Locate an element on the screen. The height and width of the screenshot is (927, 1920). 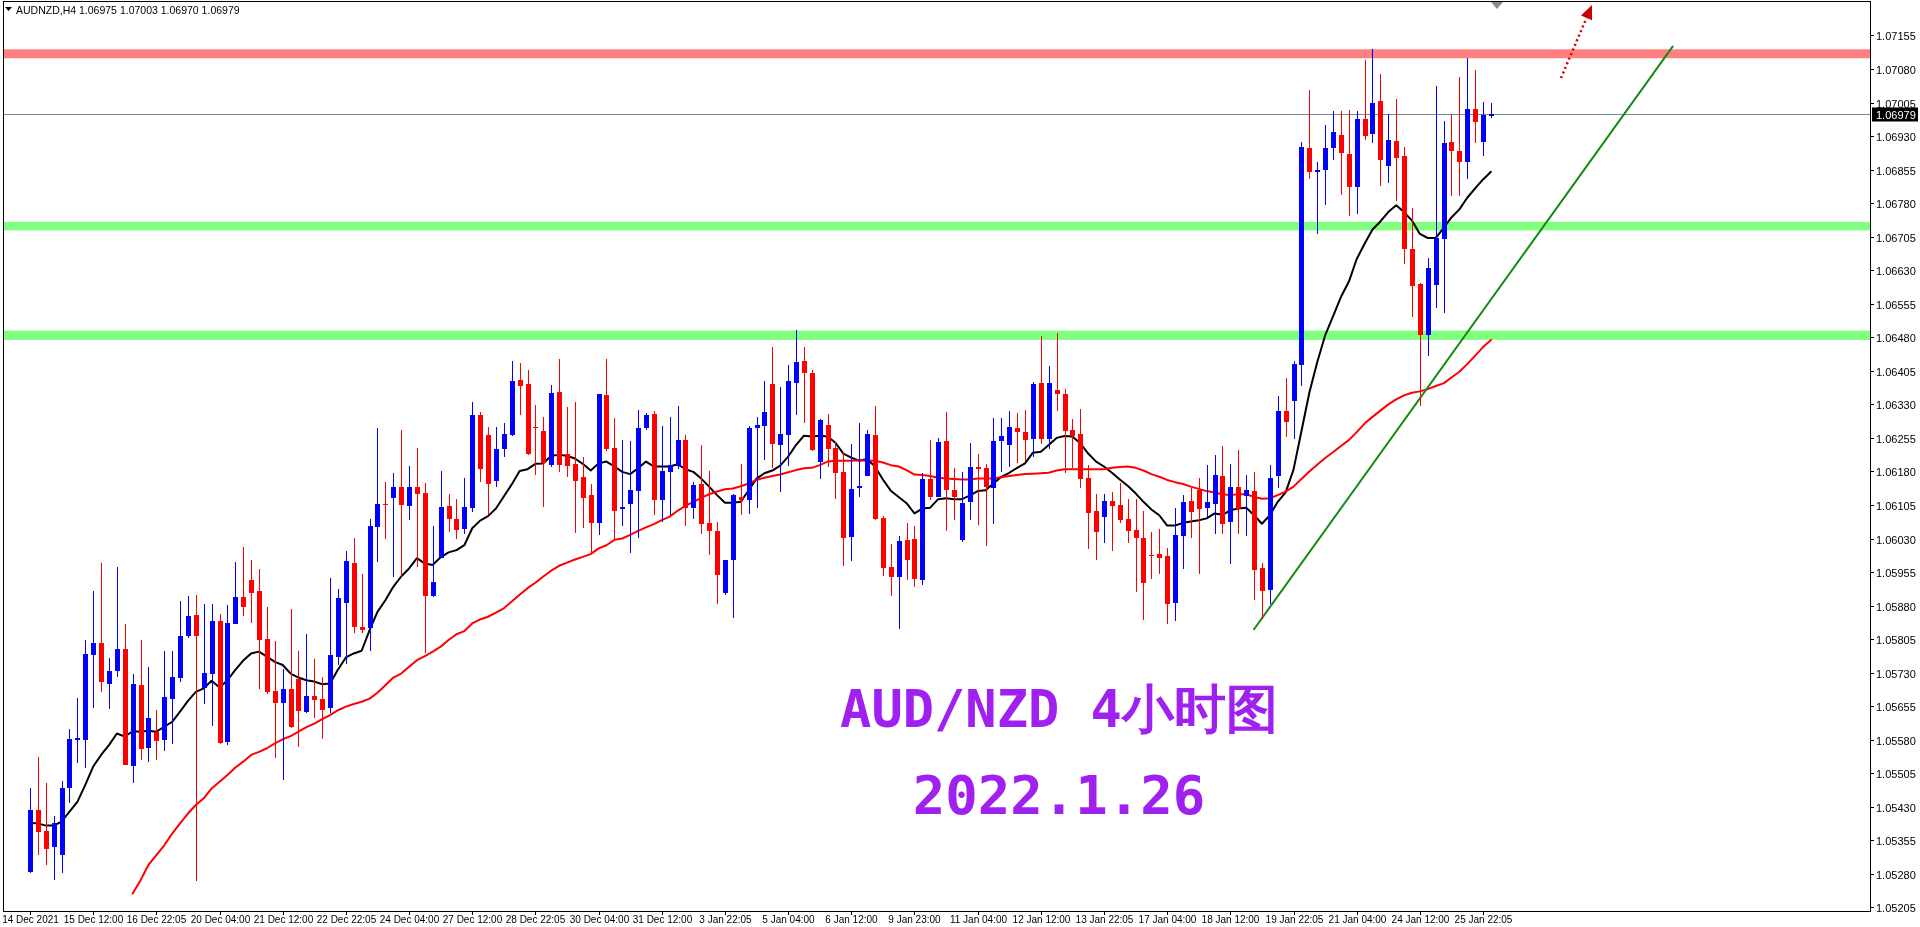
y-tick-label: 1.07080 is located at coordinates (1896, 69).